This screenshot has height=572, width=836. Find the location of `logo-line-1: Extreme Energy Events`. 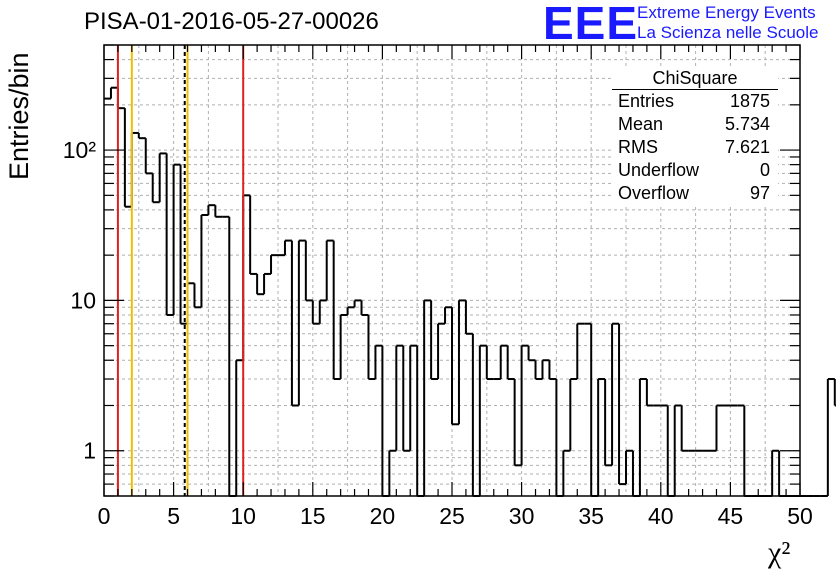

logo-line-1: Extreme Energy Events is located at coordinates (726, 12).